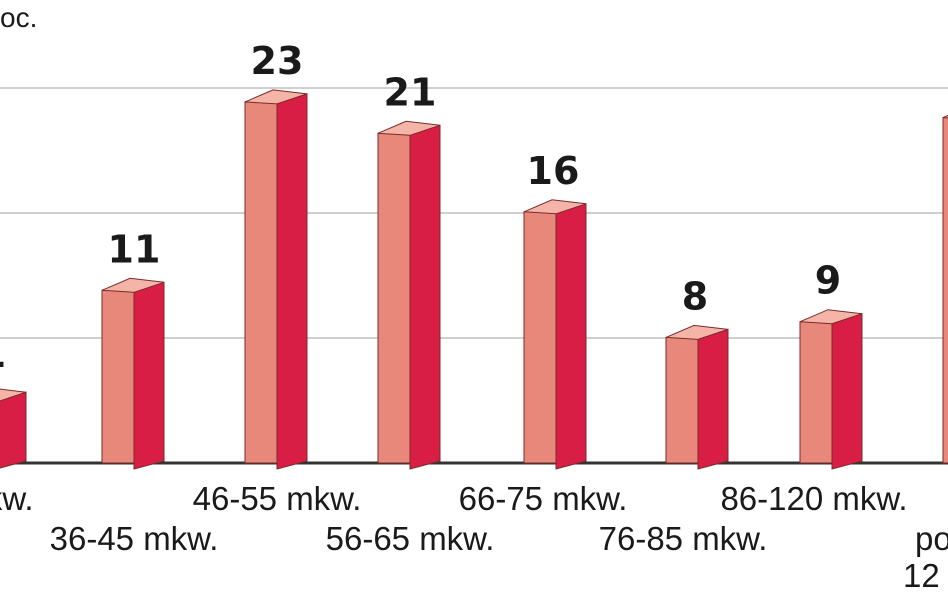  Describe the element at coordinates (683, 538) in the screenshot. I see `category-label: 76-85 mkw.` at that location.